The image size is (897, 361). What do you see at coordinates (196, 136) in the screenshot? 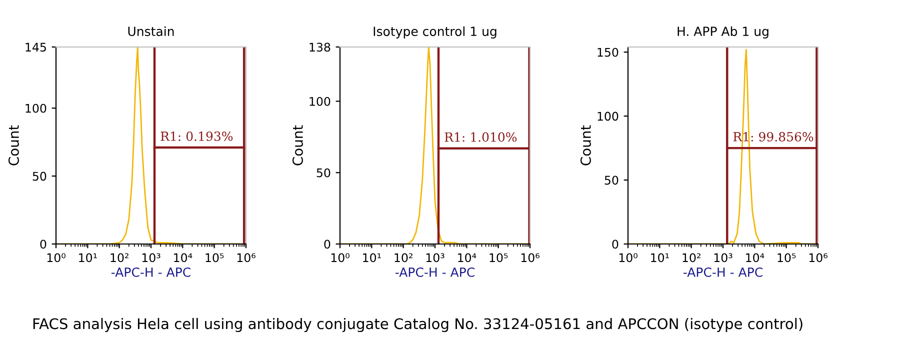
I see `annotation: R1: 0.193%` at bounding box center [196, 136].